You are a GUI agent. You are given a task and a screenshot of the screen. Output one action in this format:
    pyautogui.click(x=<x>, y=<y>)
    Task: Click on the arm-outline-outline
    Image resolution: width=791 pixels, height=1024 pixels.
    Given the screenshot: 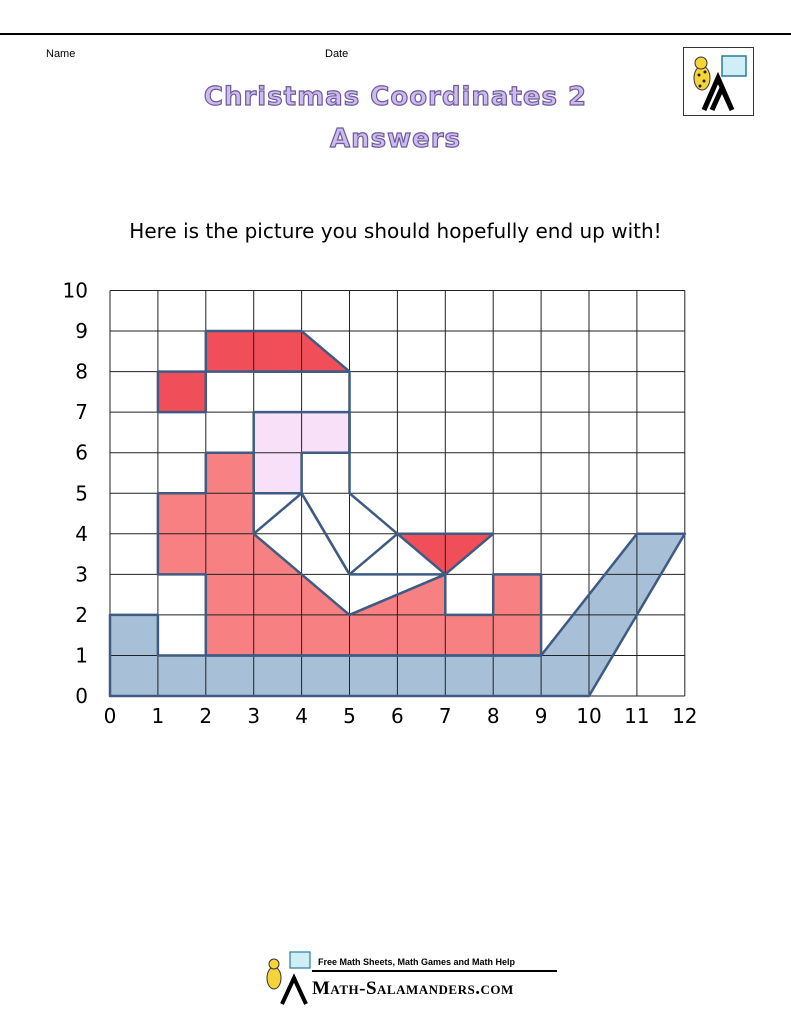 What is the action you would take?
    pyautogui.click(x=349, y=554)
    